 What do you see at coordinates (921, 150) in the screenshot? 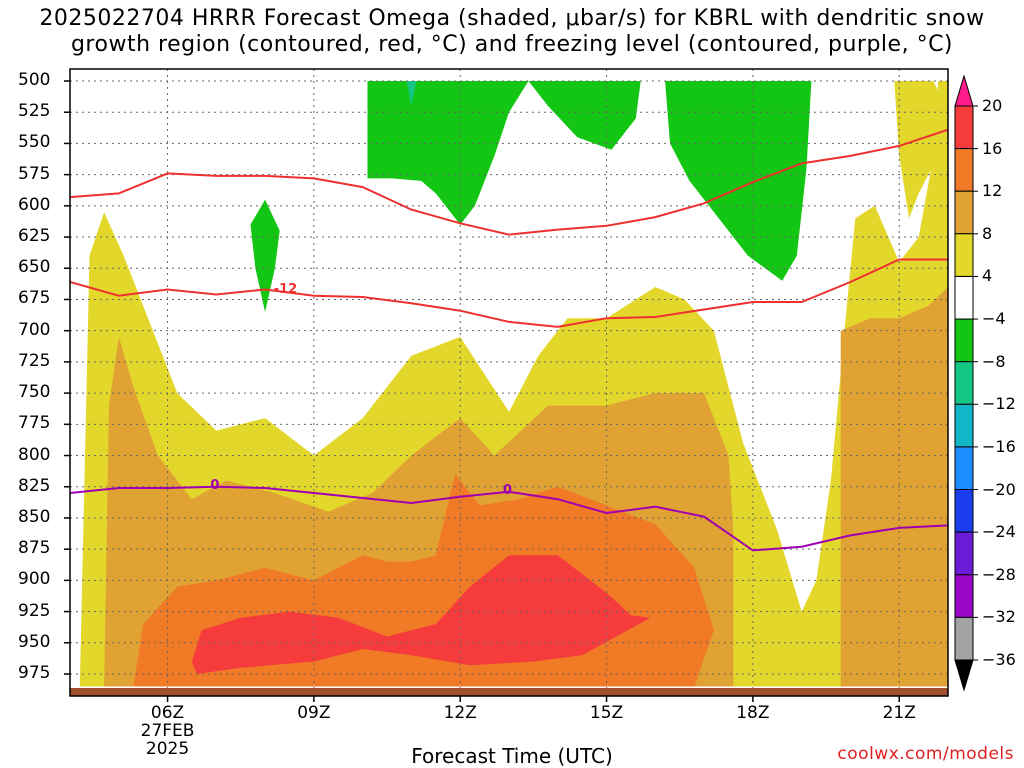
I see `omega-4-8-top-right` at bounding box center [921, 150].